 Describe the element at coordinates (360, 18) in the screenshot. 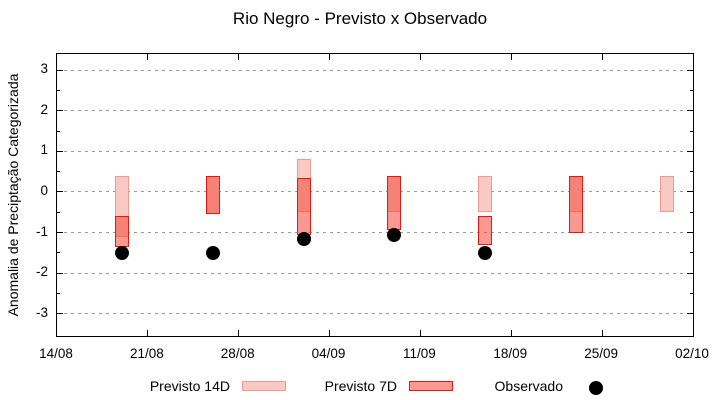

I see `chart-title: Rio Negro - Previsto x Observado` at that location.